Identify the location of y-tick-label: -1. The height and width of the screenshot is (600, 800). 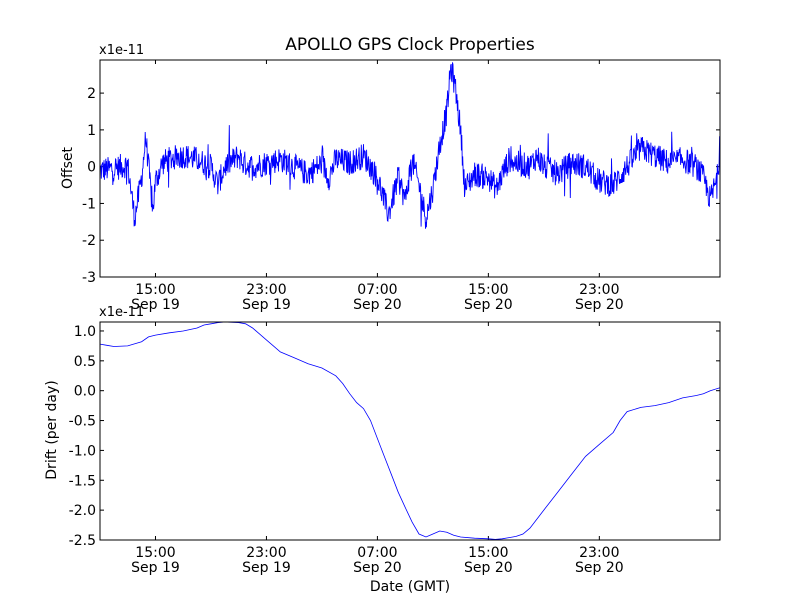
(89, 204).